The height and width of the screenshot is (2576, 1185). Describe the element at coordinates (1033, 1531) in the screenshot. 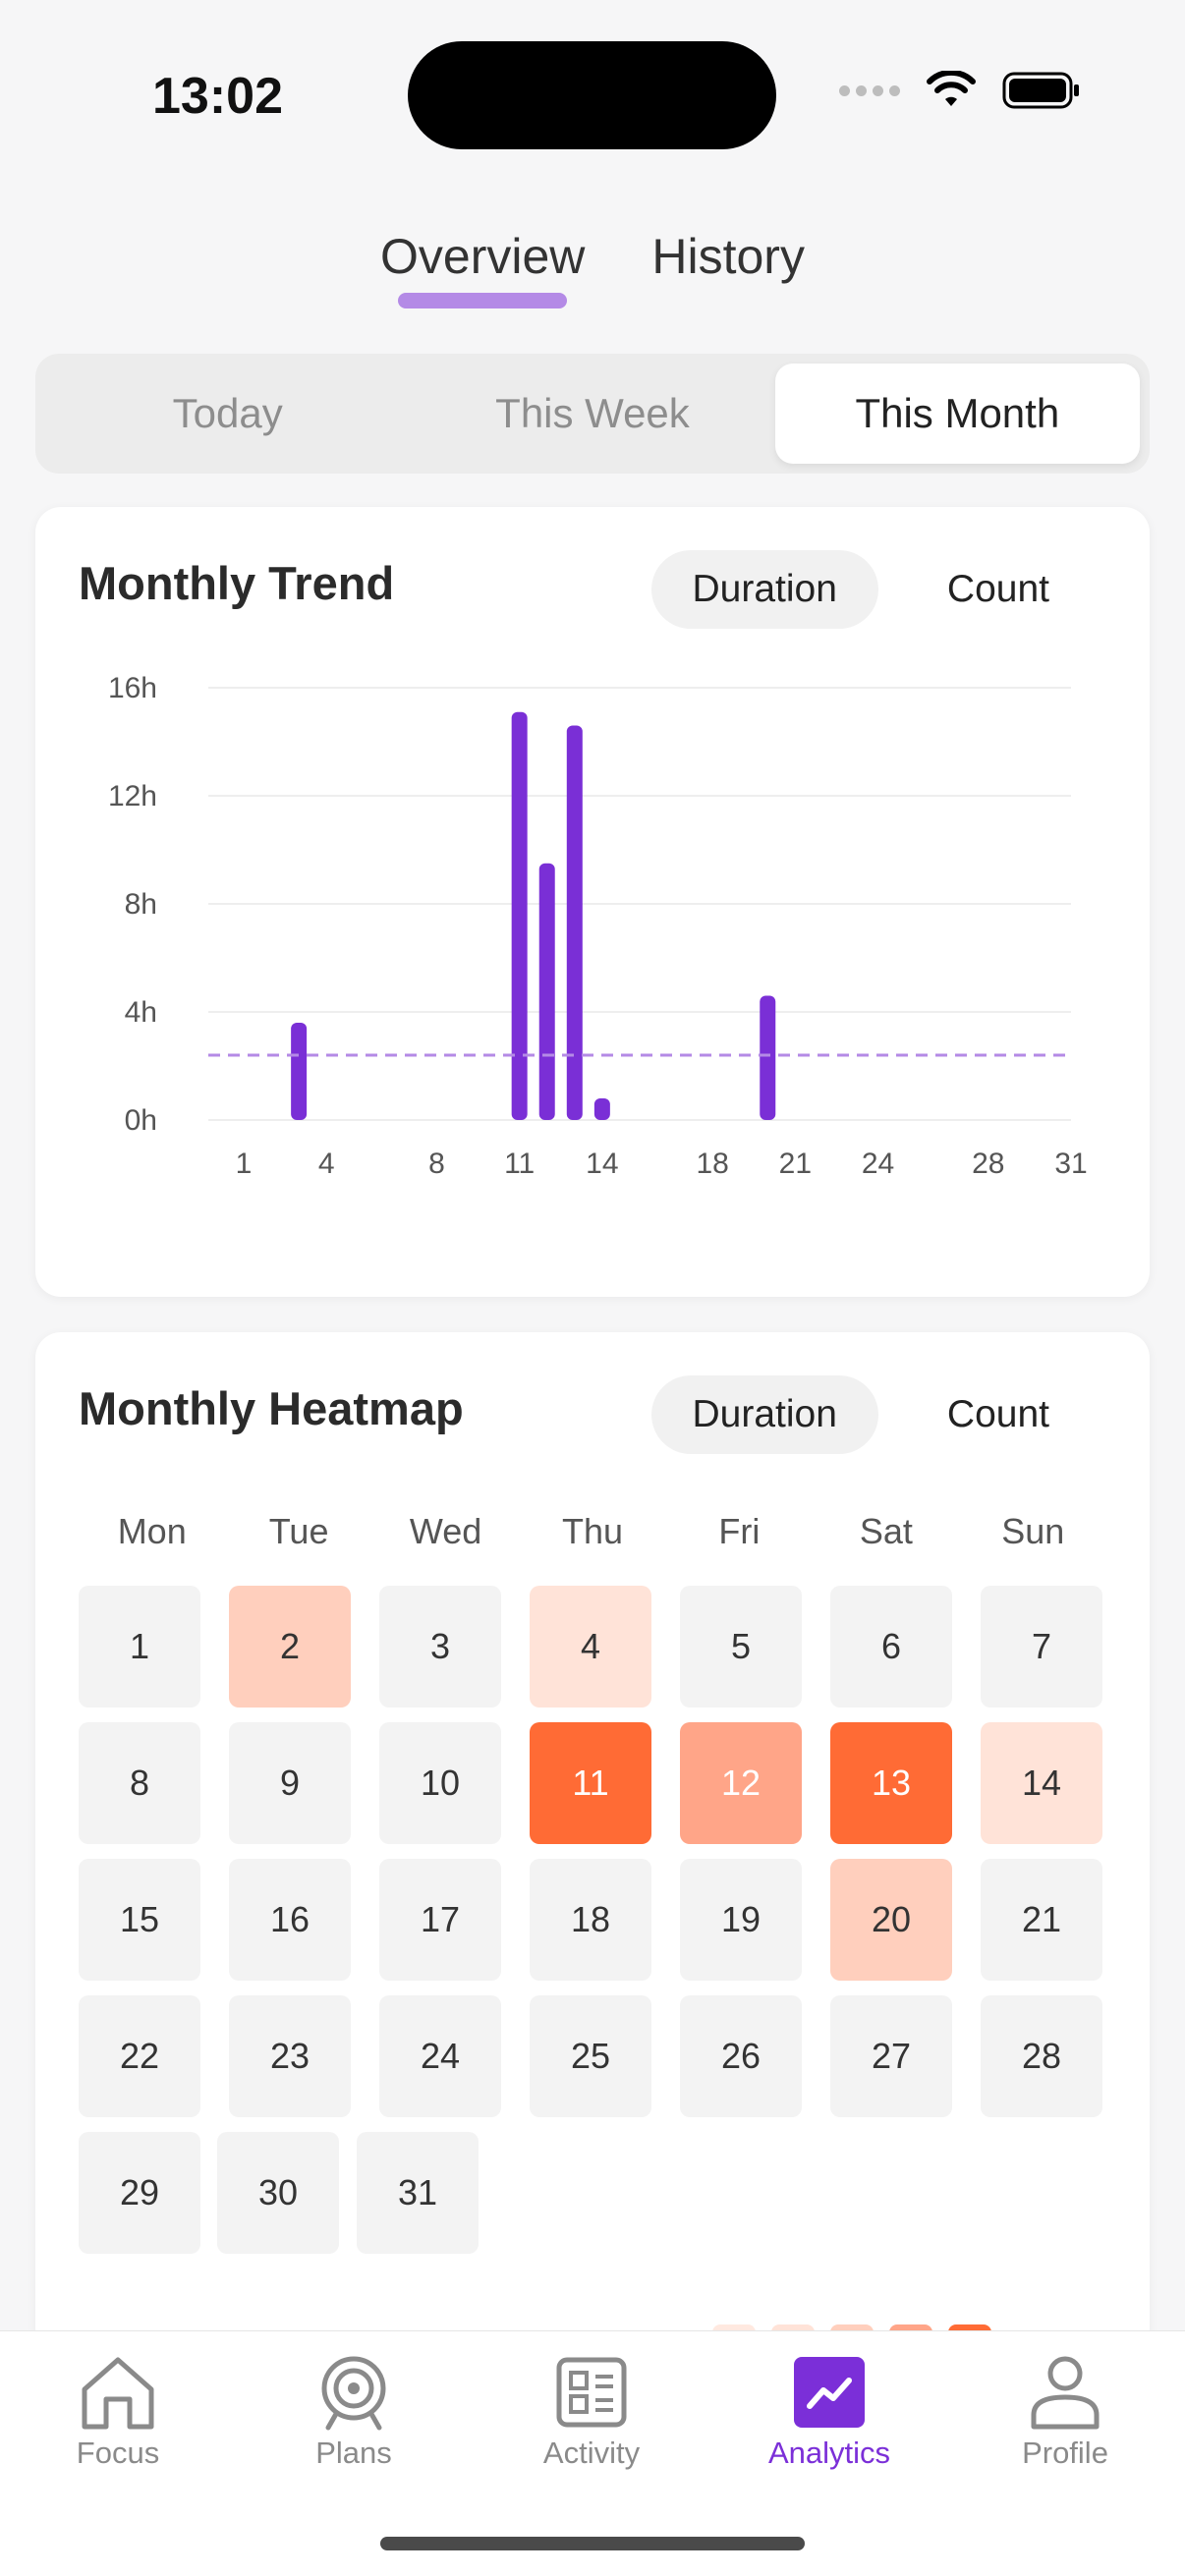

I see `weekday-label: Sun` at that location.